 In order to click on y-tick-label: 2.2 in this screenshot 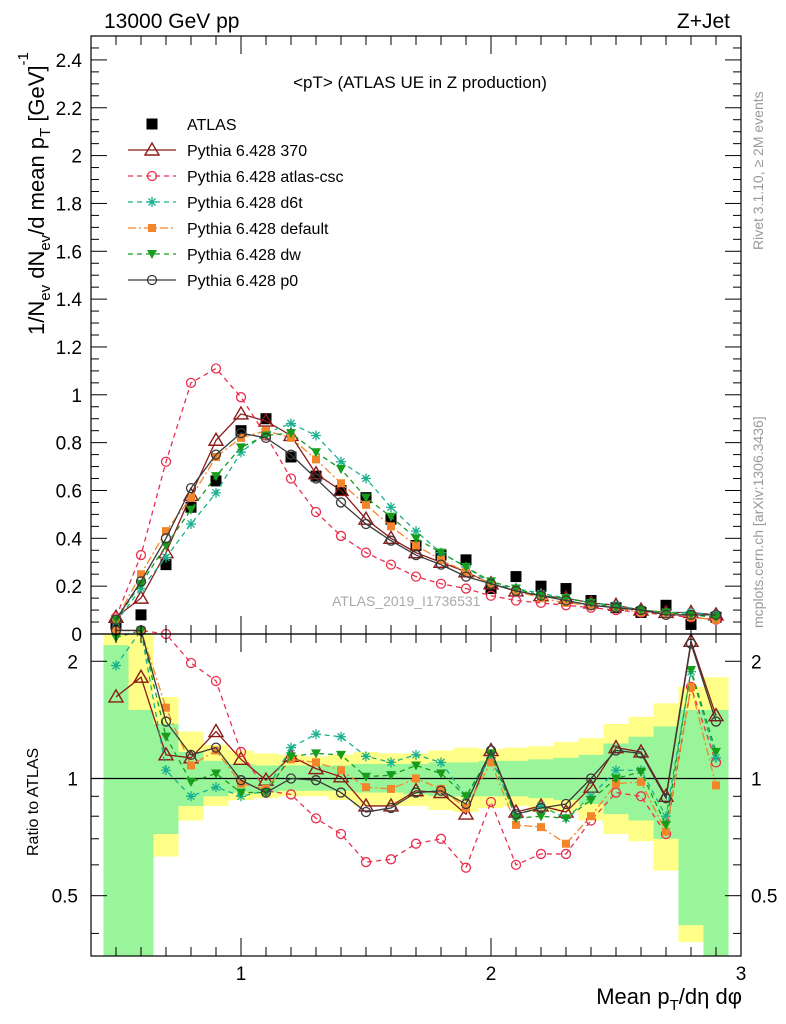, I will do `click(69, 109)`.